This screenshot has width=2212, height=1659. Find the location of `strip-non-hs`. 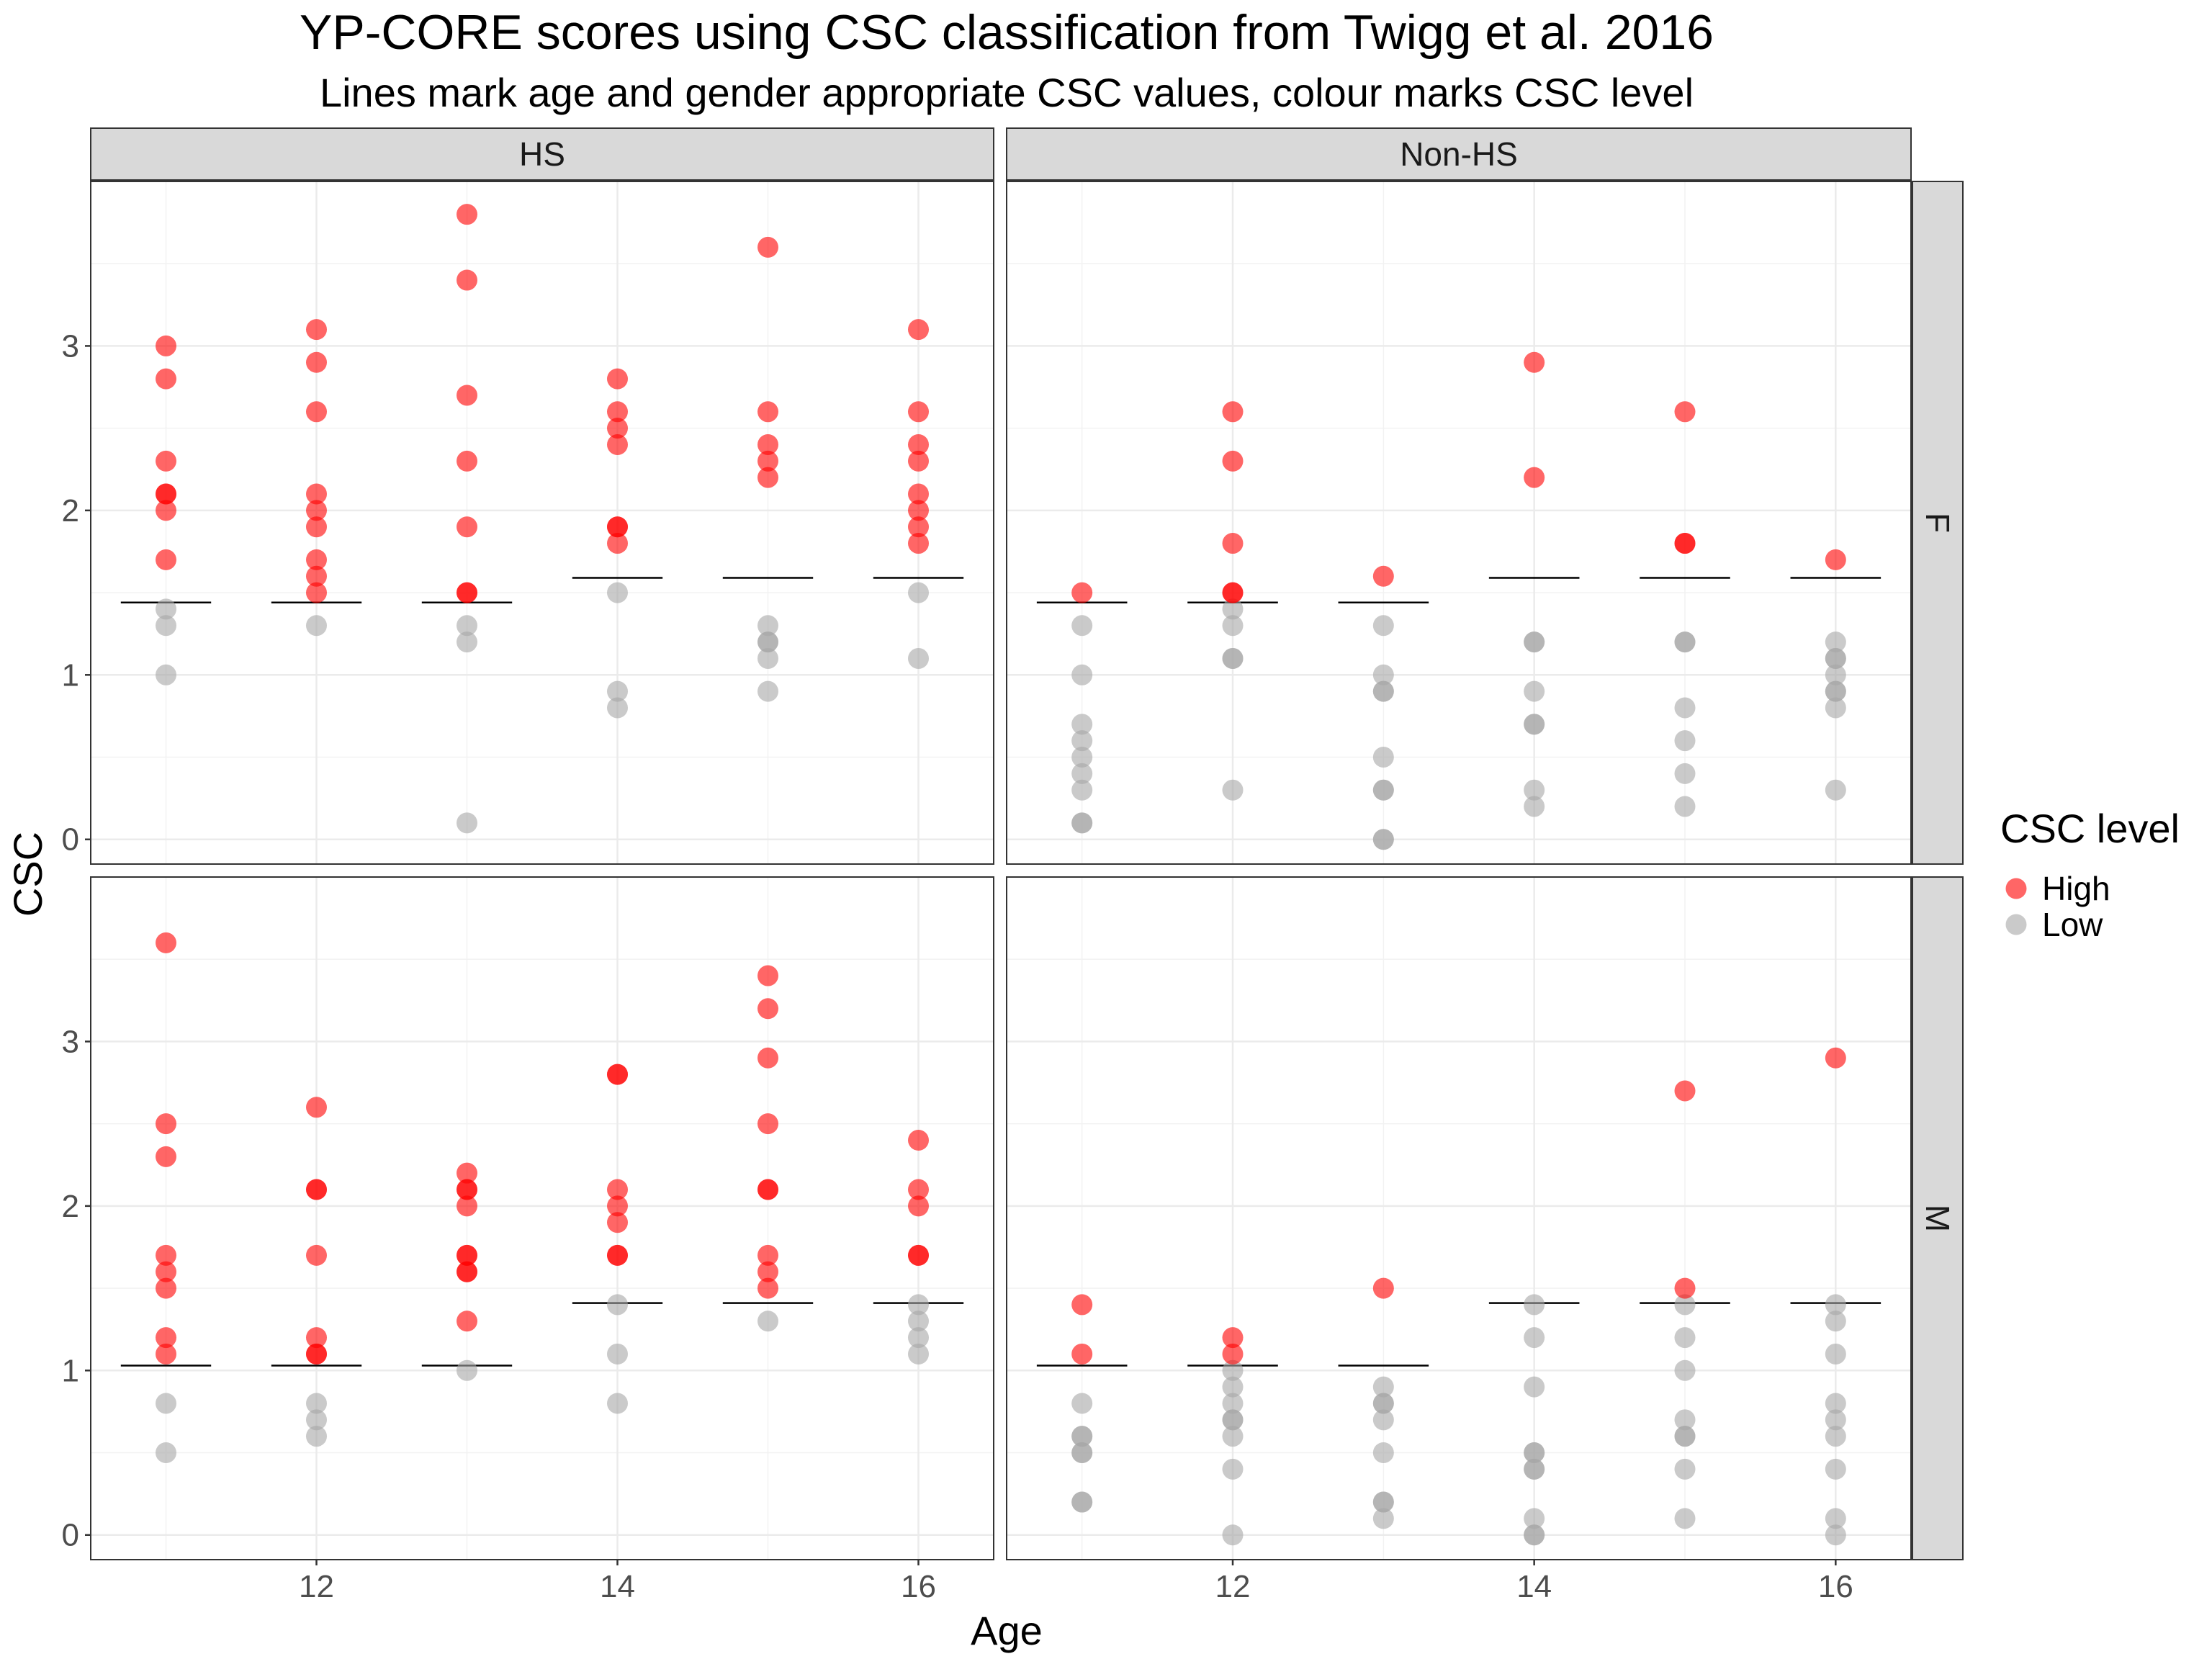

strip-non-hs is located at coordinates (1459, 154).